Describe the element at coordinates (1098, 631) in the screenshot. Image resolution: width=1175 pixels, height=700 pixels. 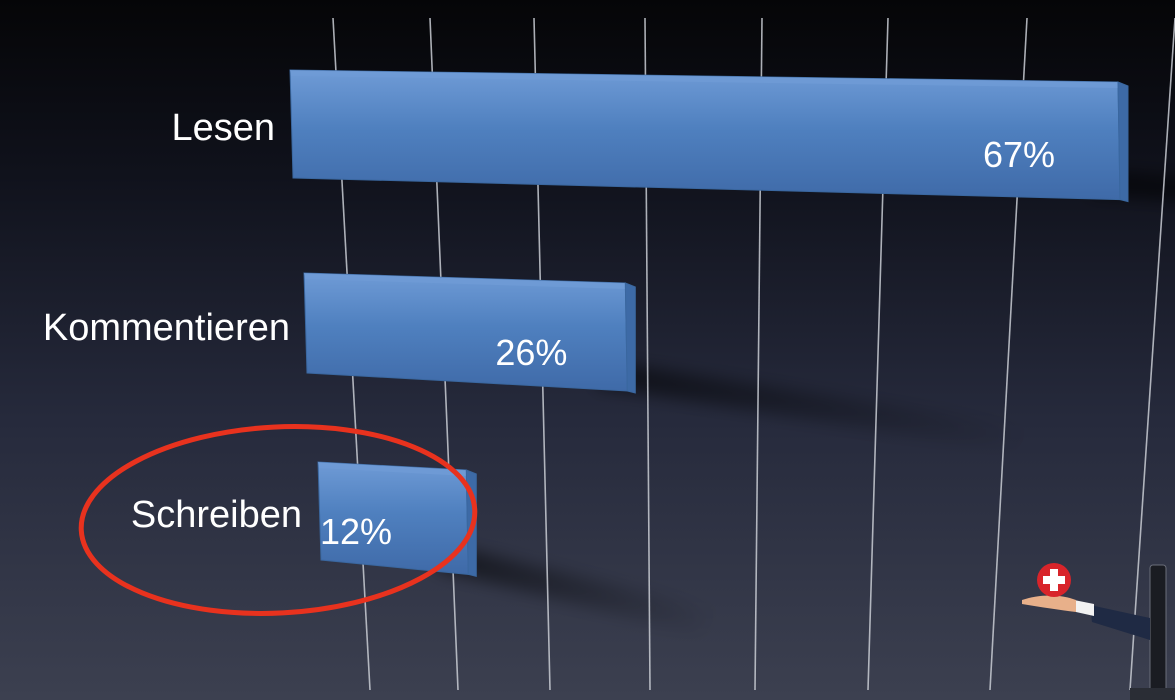
I see `hand-holding-swiss-badge-icon` at that location.